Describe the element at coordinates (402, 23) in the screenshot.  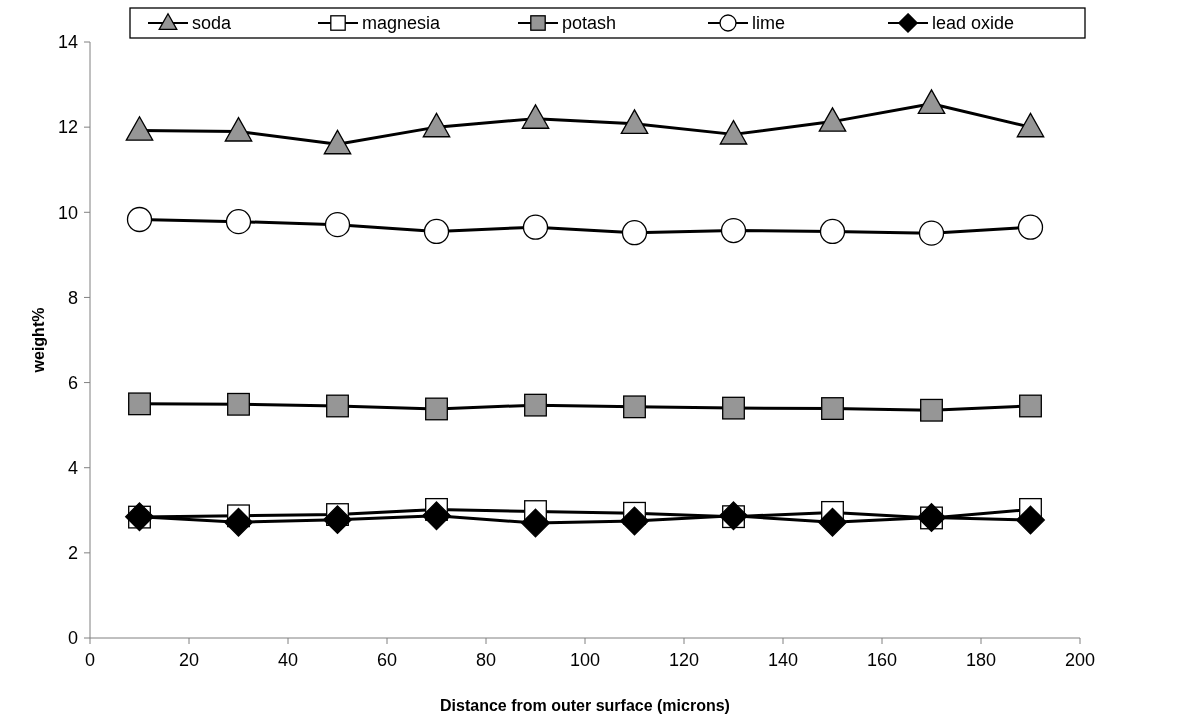
I see `legend-label: magnesia` at that location.